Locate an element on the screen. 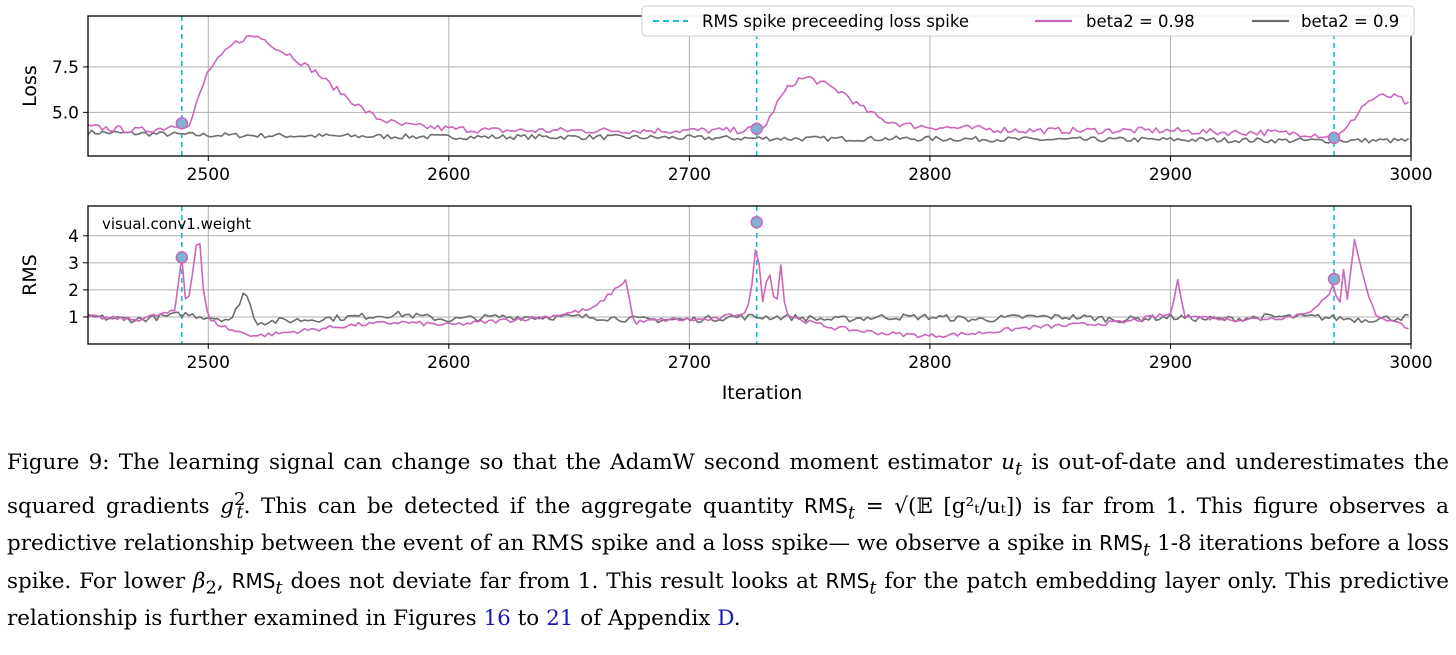 The height and width of the screenshot is (655, 1456). caption-text: Appendix is located at coordinates (659, 618).